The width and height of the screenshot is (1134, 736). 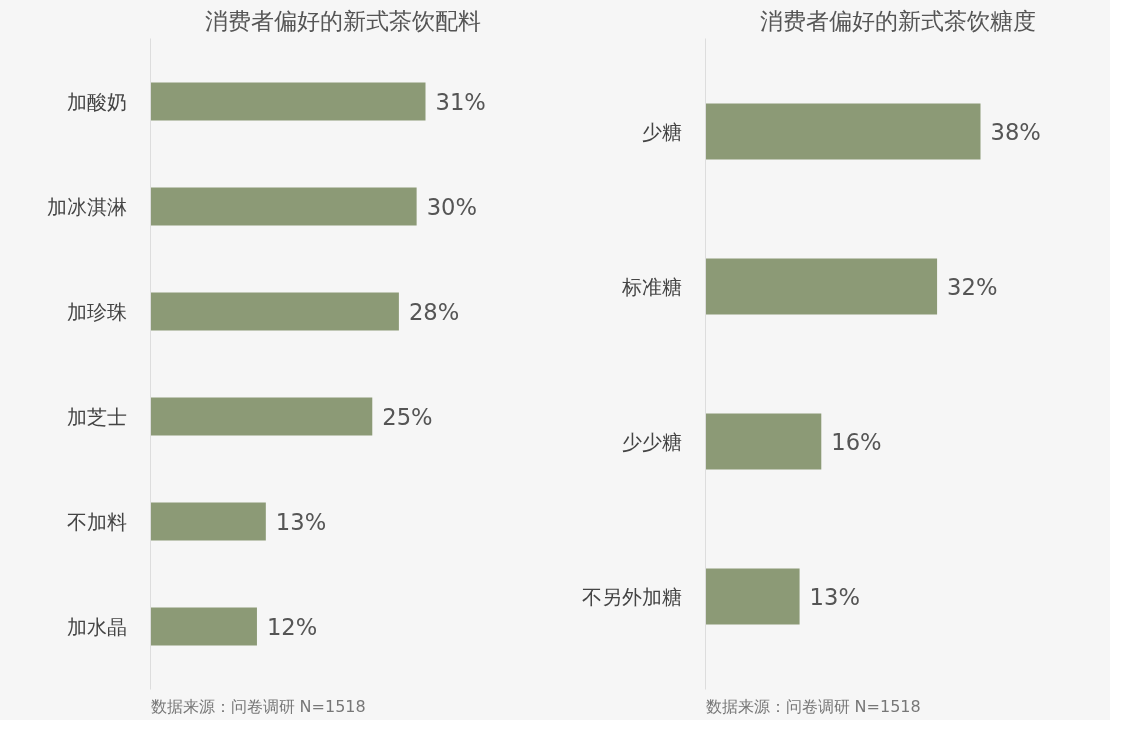 I want to click on y-tick-label: 加水晶, so click(x=96, y=626).